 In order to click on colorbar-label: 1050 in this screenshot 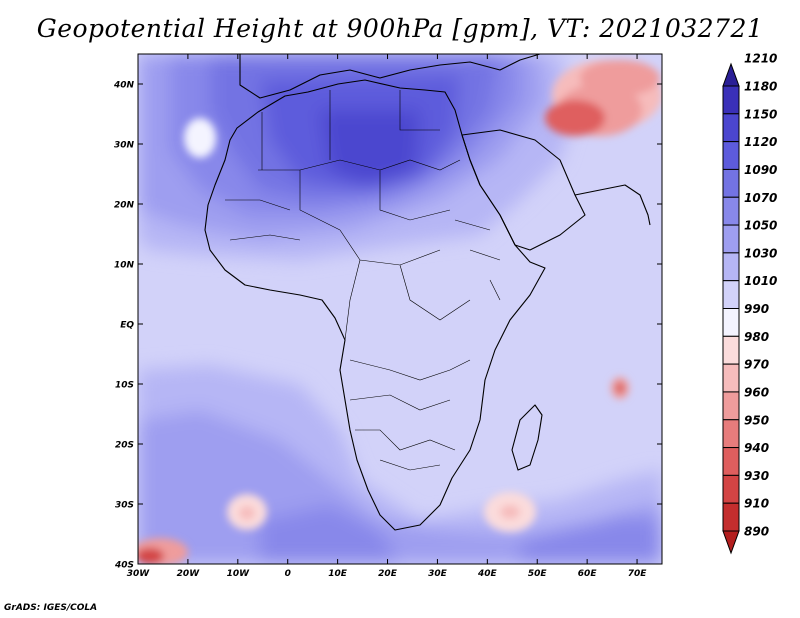, I will do `click(760, 226)`.